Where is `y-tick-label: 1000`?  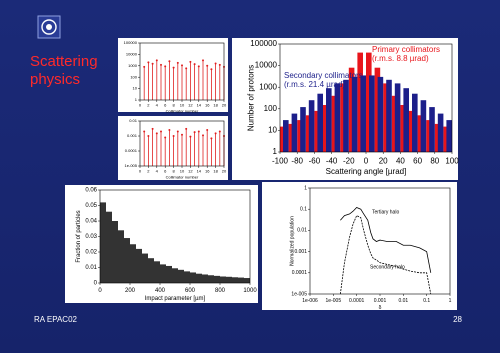 y-tick-label: 1000 is located at coordinates (268, 86).